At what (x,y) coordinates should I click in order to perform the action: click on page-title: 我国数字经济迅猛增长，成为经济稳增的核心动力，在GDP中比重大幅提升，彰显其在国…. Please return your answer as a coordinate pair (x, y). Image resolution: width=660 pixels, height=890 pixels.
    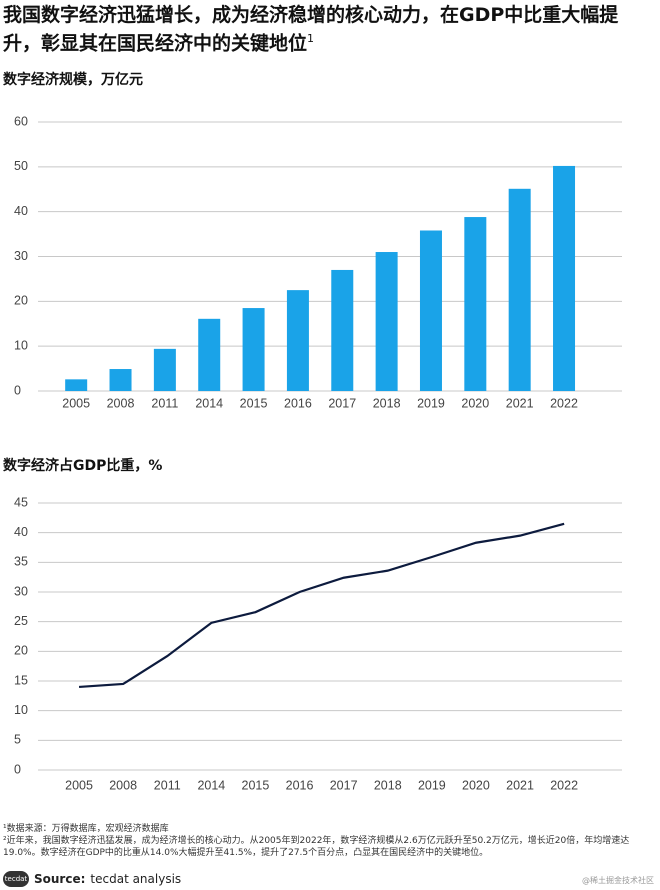
    Looking at the image, I should click on (328, 29).